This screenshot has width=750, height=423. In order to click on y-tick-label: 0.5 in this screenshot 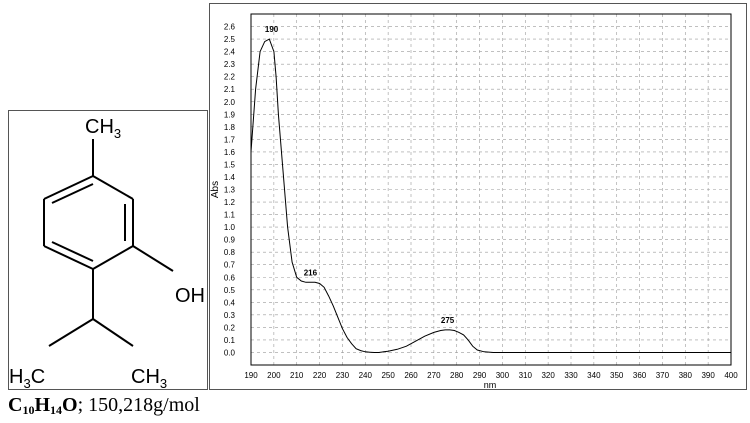, I will do `click(230, 290)`.